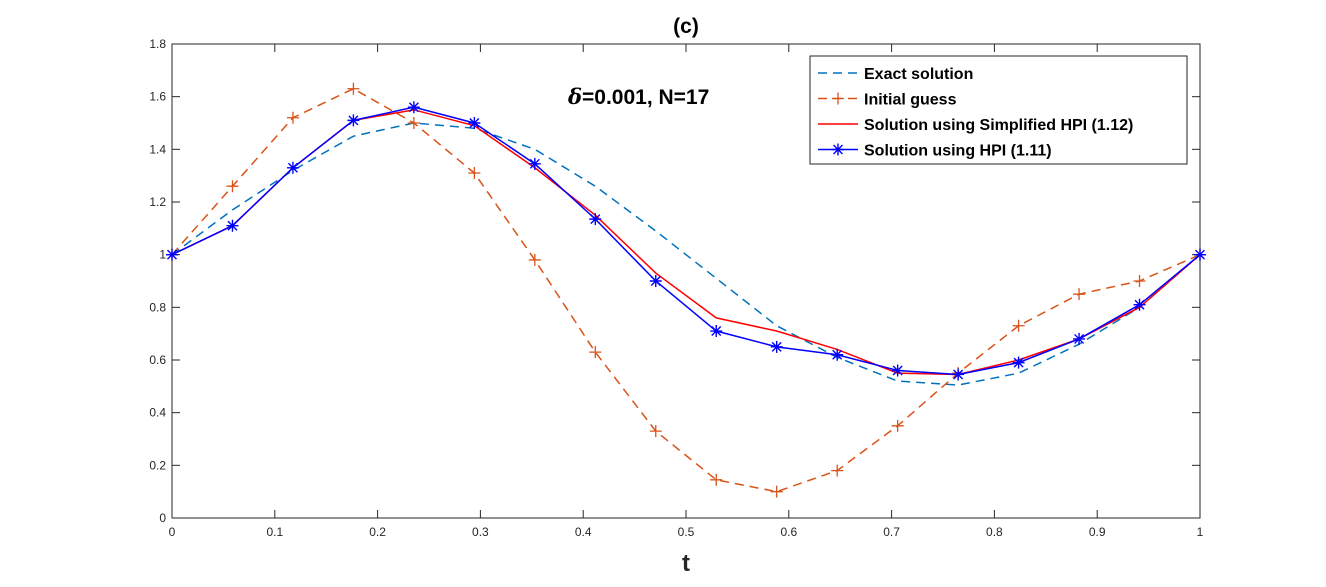 The image size is (1326, 587). I want to click on annotation-text: =0.001, N=17, so click(645, 97).